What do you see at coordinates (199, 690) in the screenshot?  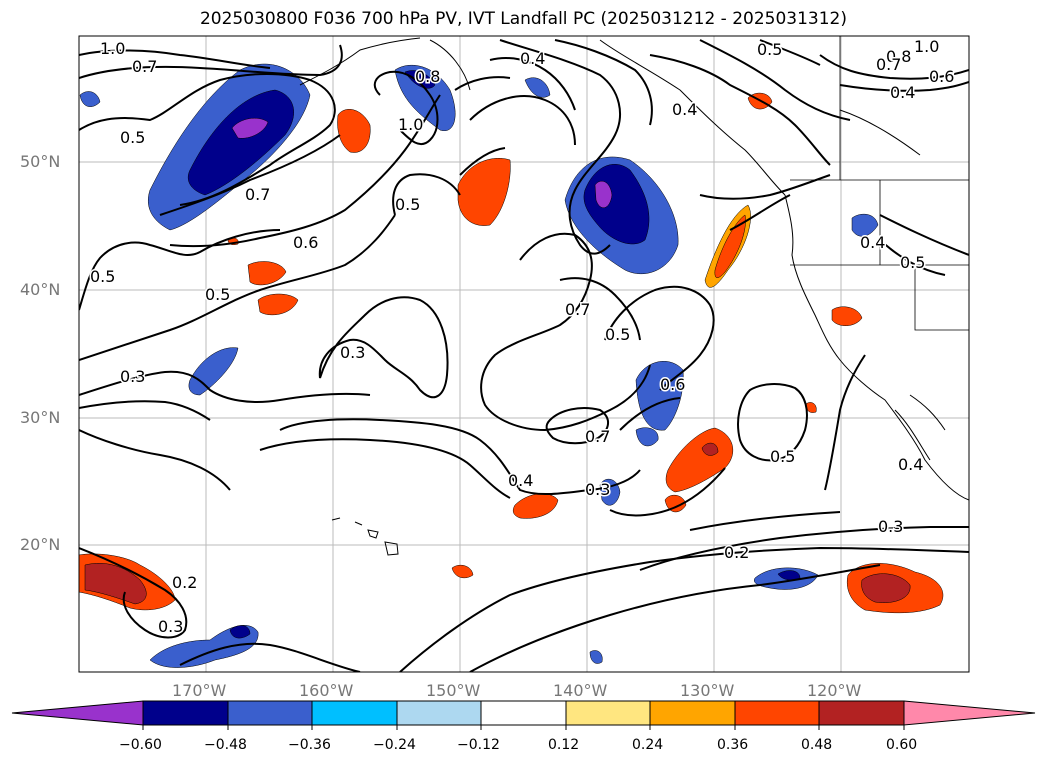 I see `lon-label: 170°W` at bounding box center [199, 690].